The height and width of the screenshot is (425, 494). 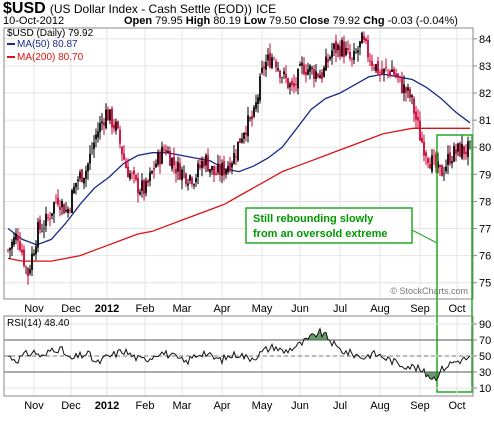 What do you see at coordinates (24, 8) in the screenshot?
I see `symbol: $USD` at bounding box center [24, 8].